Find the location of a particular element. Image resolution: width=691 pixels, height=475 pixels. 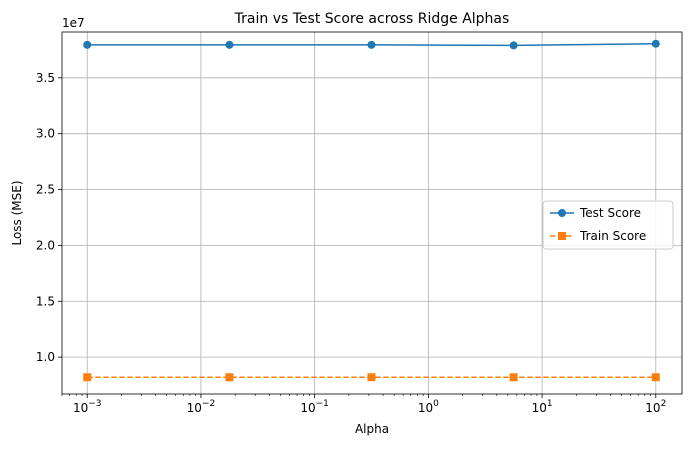

legend-test-label: Test Score is located at coordinates (610, 213).